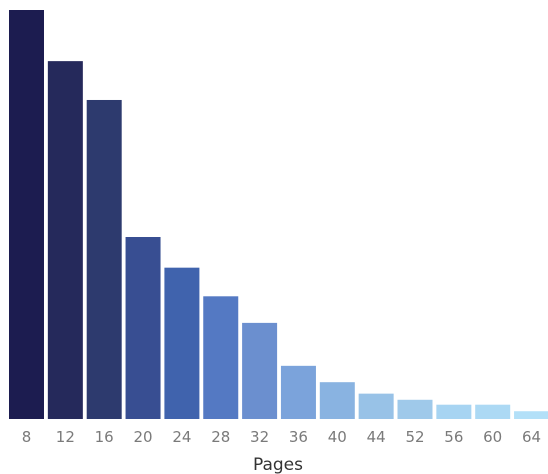  I want to click on x-tick-label-24: 24, so click(181, 437).